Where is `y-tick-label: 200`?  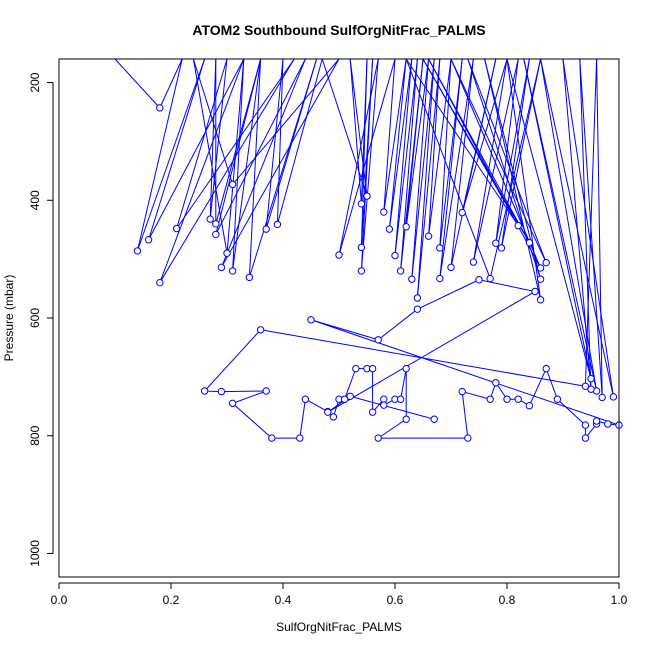 y-tick-label: 200 is located at coordinates (35, 82).